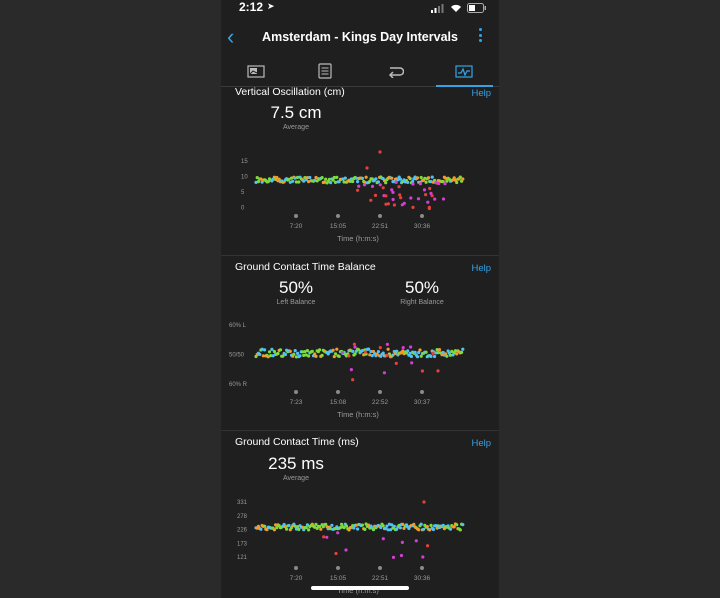 Image resolution: width=720 pixels, height=598 pixels. What do you see at coordinates (296, 216) in the screenshot?
I see `vertical-oscillation-x-tick-dot` at bounding box center [296, 216].